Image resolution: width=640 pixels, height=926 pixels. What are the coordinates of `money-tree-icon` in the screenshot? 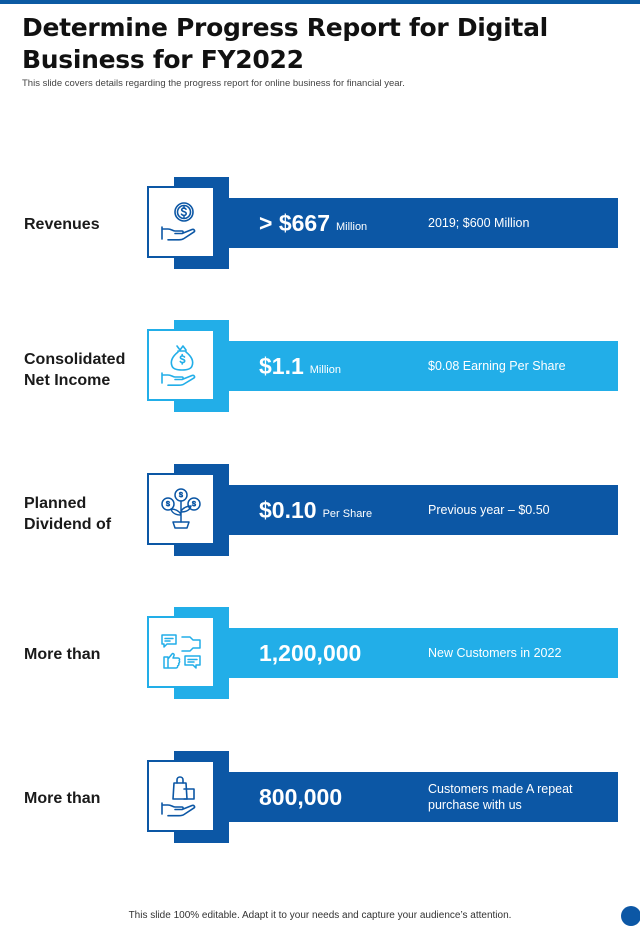 It's located at (181, 509).